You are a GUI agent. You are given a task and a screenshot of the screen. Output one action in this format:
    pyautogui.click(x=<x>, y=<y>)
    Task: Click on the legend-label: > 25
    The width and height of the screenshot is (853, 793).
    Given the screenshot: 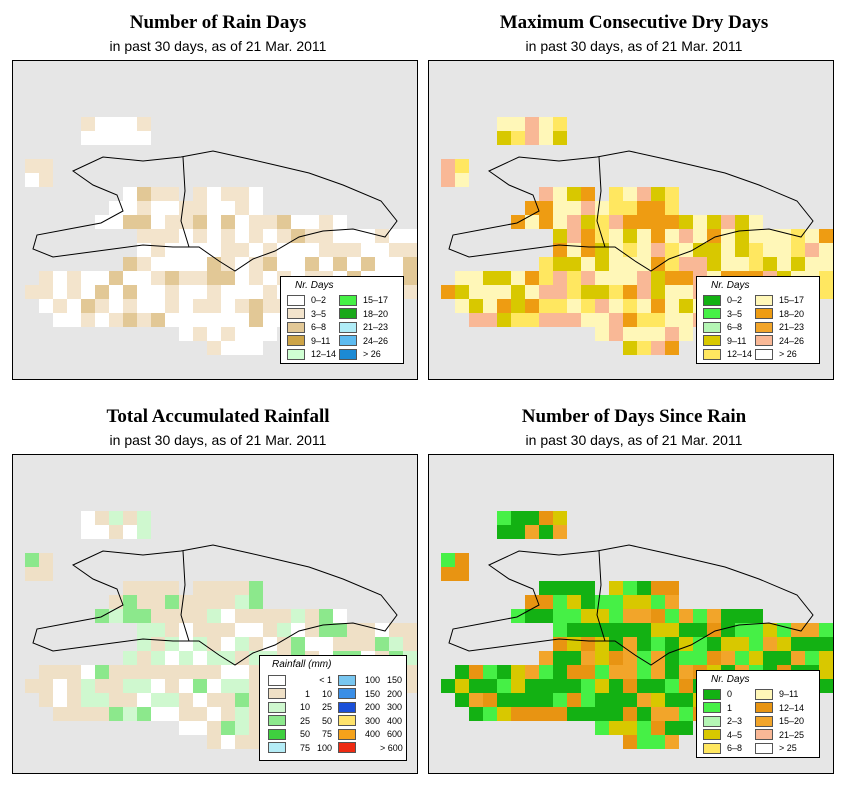 What is the action you would take?
    pyautogui.click(x=788, y=748)
    